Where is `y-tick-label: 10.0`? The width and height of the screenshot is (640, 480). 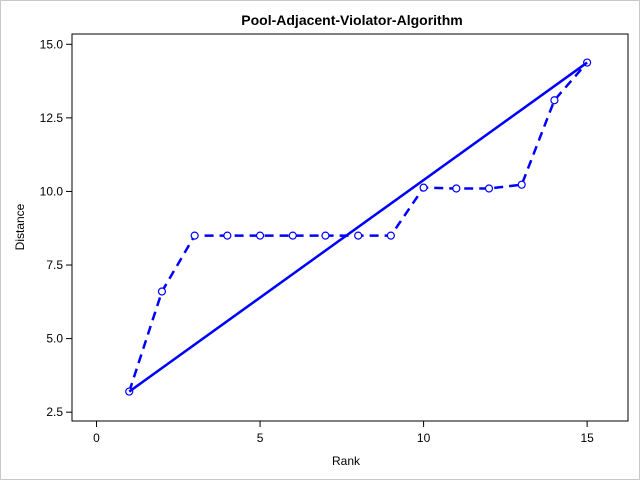 y-tick-label: 10.0 is located at coordinates (52, 191).